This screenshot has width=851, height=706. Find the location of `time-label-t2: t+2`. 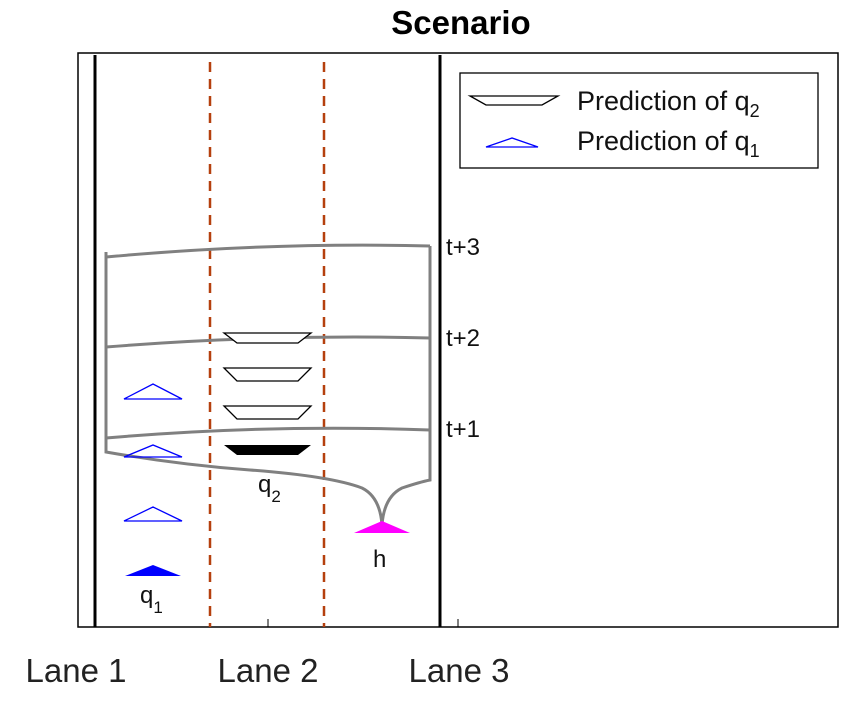

time-label-t2: t+2 is located at coordinates (463, 338).